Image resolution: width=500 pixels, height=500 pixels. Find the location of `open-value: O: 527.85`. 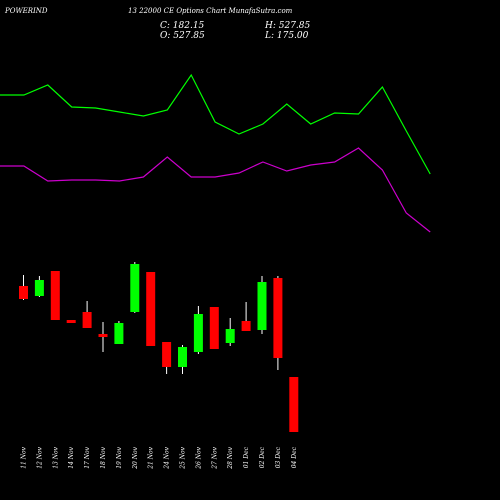

open-value: O: 527.85 is located at coordinates (182, 36).